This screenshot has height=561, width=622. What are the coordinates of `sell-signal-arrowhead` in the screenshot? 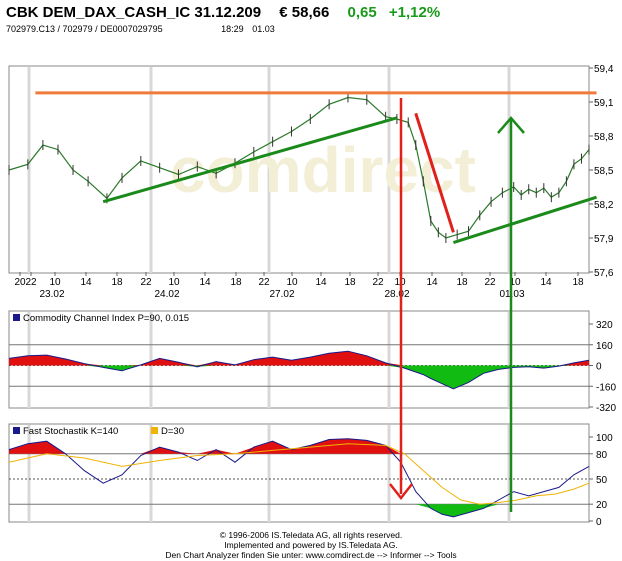 It's located at (401, 492).